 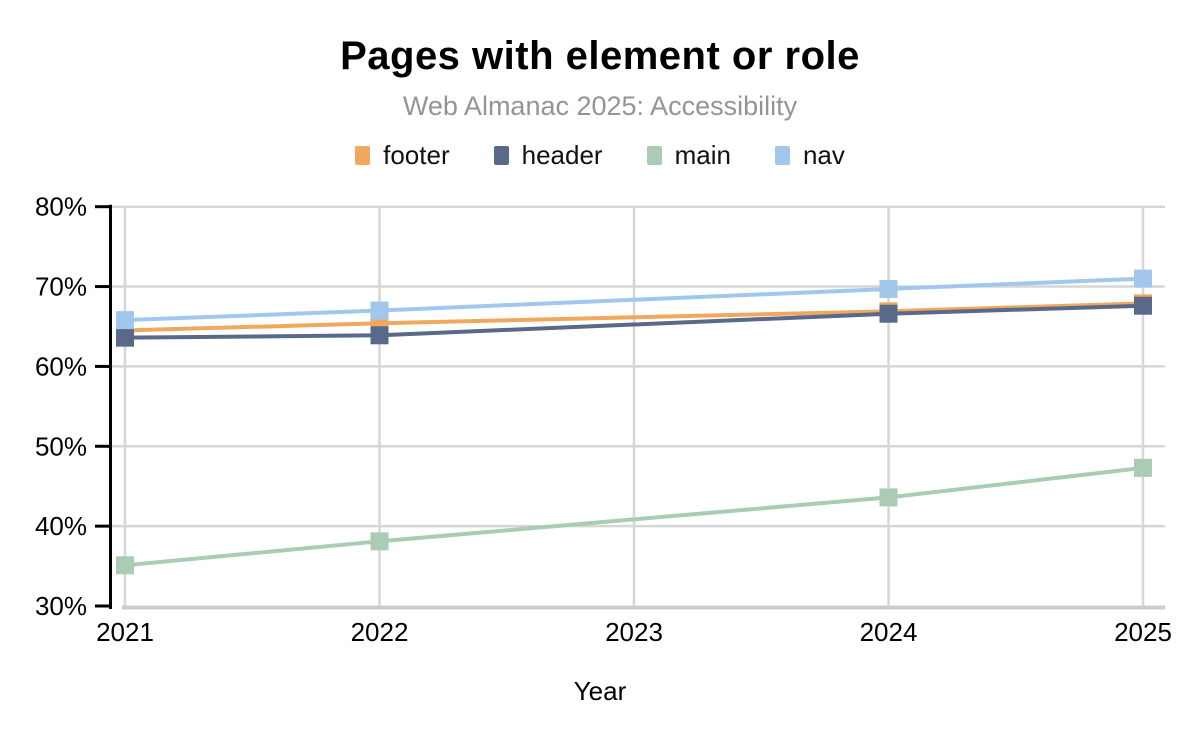 I want to click on legend-label: main, so click(x=702, y=155).